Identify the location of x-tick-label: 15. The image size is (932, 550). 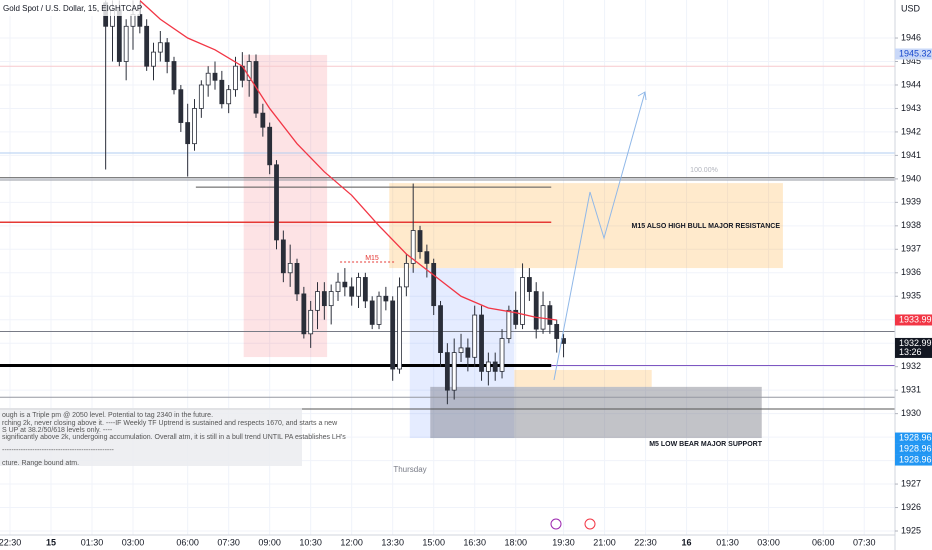
(51, 542).